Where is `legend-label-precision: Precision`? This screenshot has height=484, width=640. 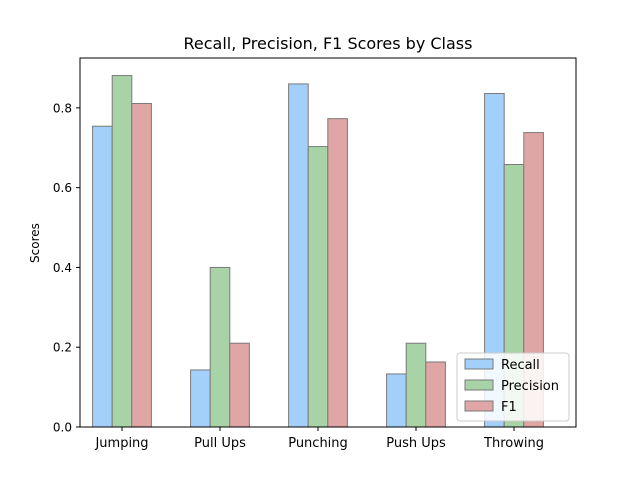 legend-label-precision: Precision is located at coordinates (530, 386).